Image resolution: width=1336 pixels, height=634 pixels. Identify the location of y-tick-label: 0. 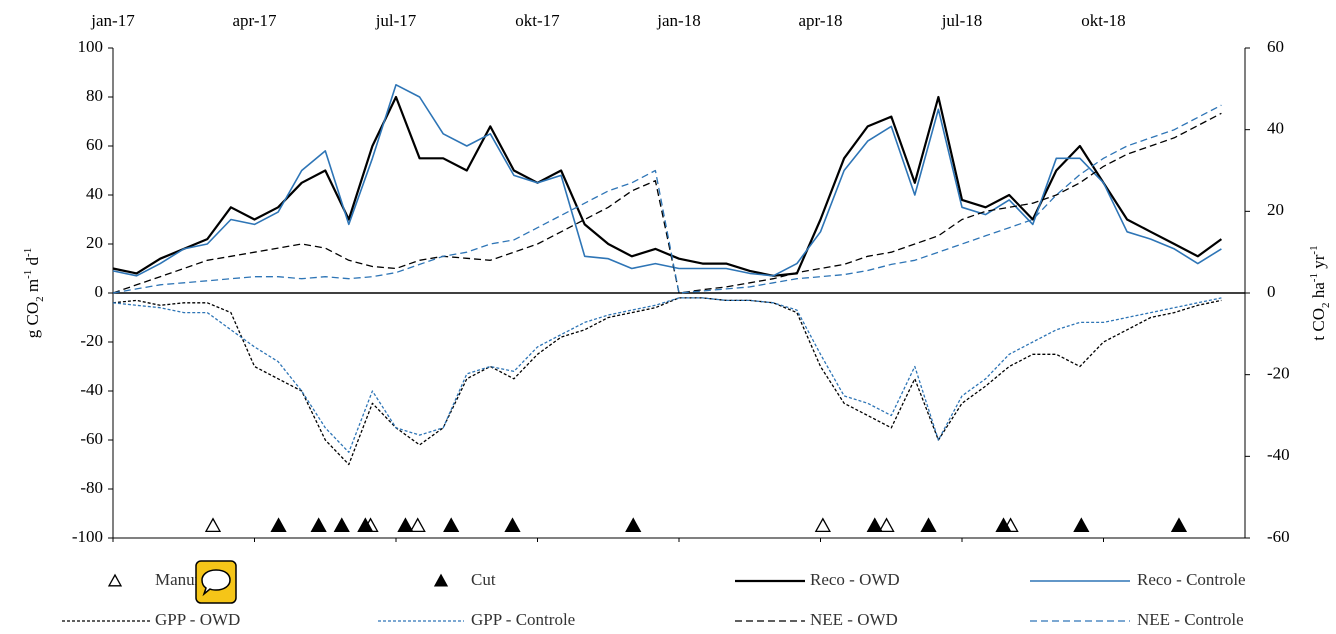
(99, 291).